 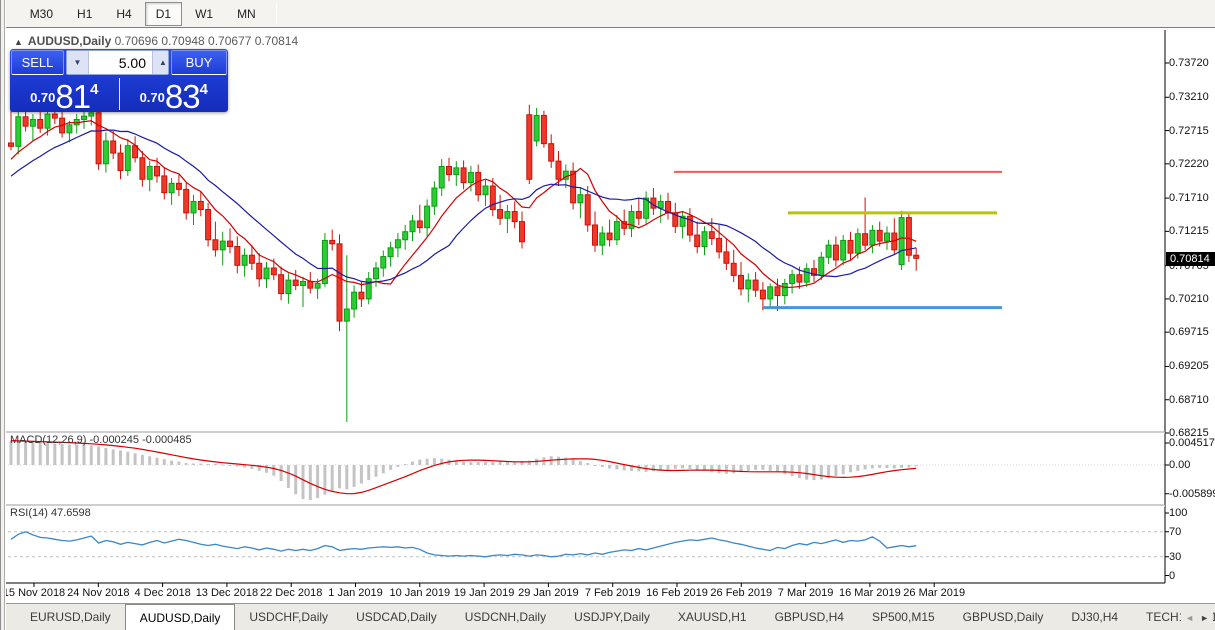 I want to click on timeframe-button-d1: D1, so click(x=163, y=13).